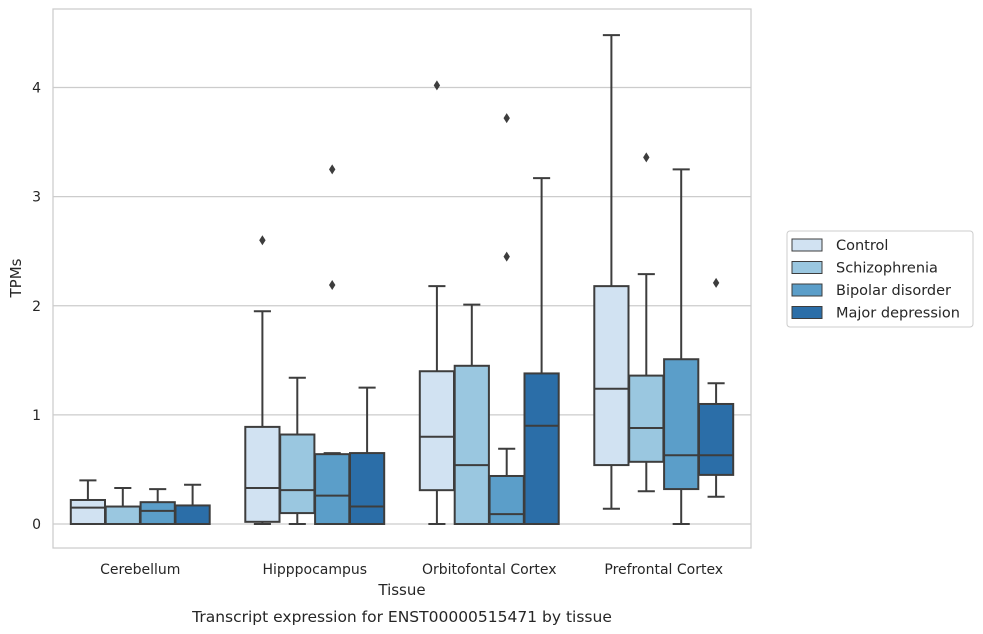  What do you see at coordinates (314, 570) in the screenshot?
I see `x-tick-label: Hipppocampus` at bounding box center [314, 570].